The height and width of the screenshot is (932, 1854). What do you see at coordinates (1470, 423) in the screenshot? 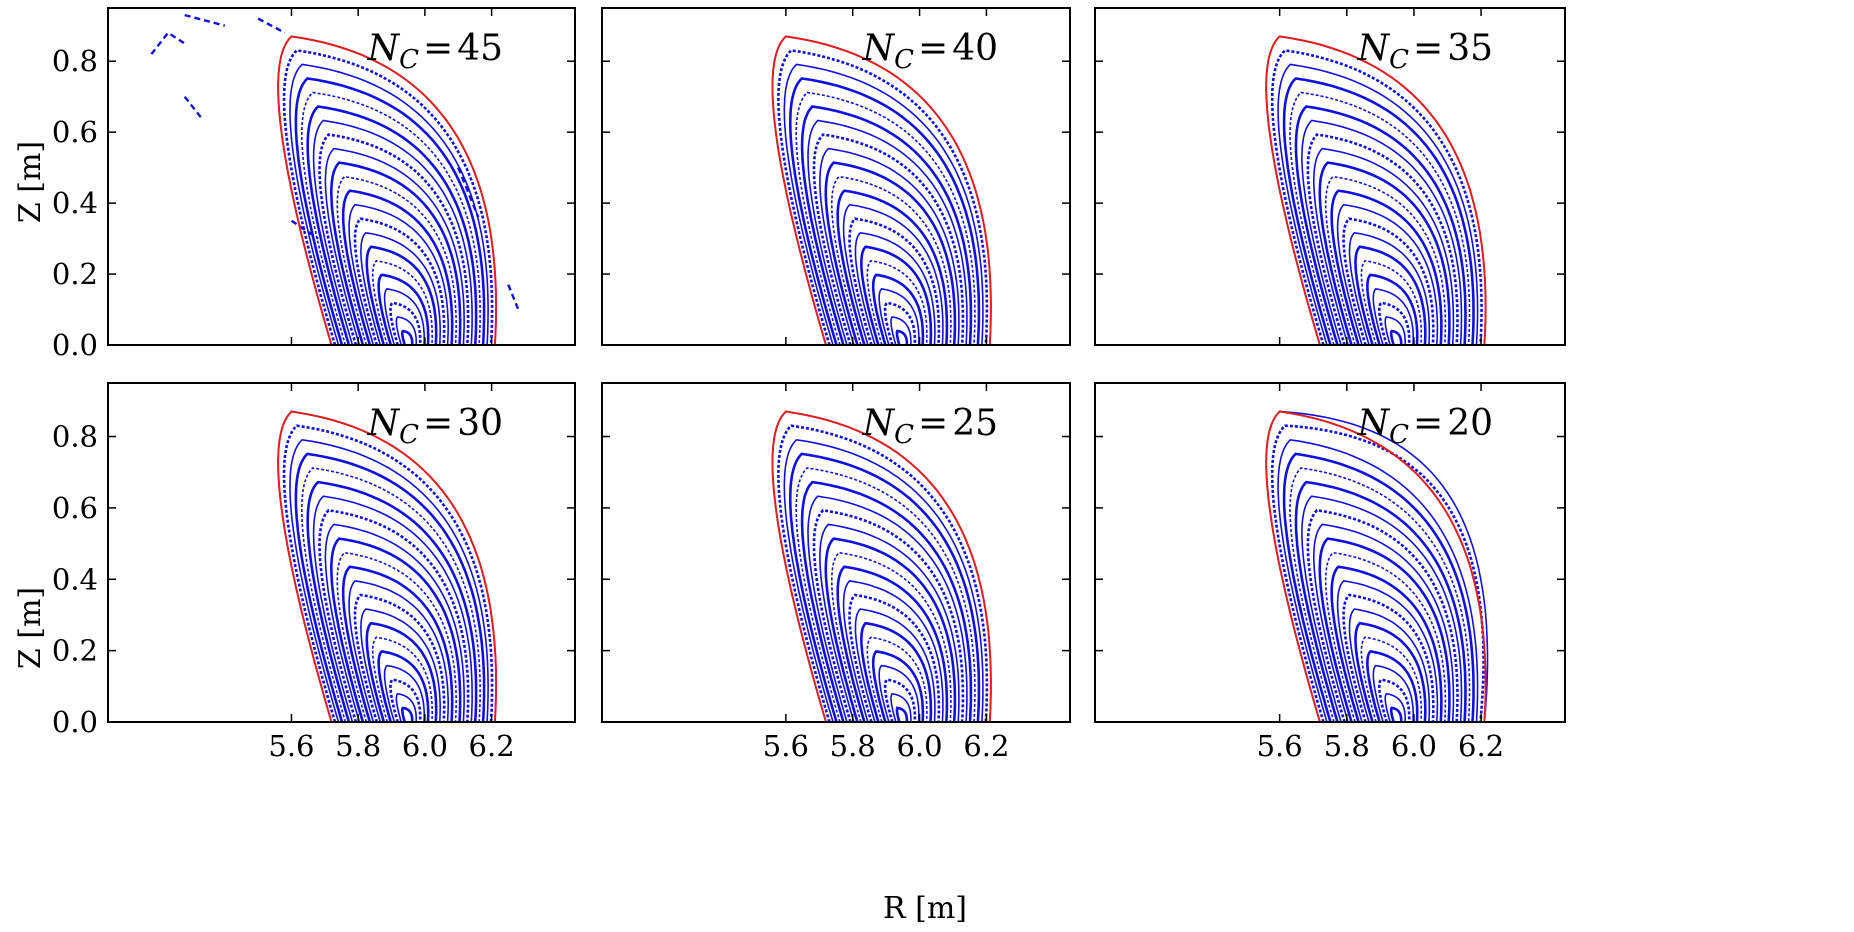
I see `n-value: 20` at bounding box center [1470, 423].